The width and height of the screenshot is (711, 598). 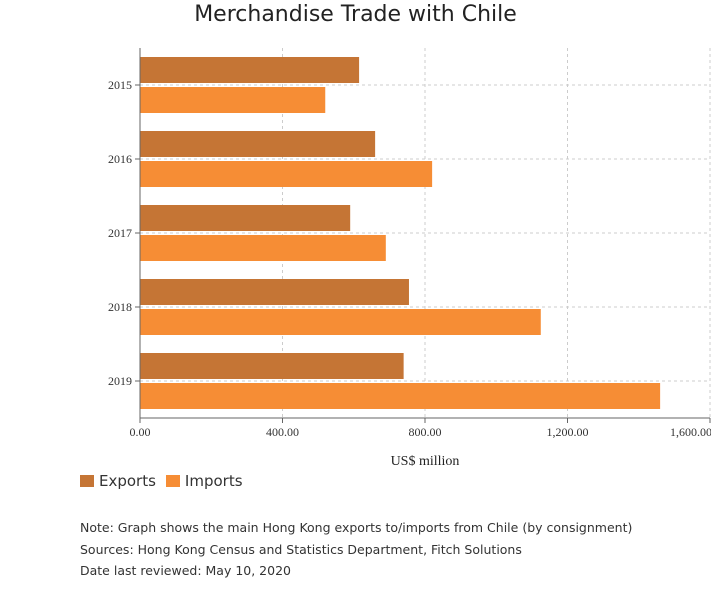 I want to click on y-tick-label: 2015, so click(x=120, y=85).